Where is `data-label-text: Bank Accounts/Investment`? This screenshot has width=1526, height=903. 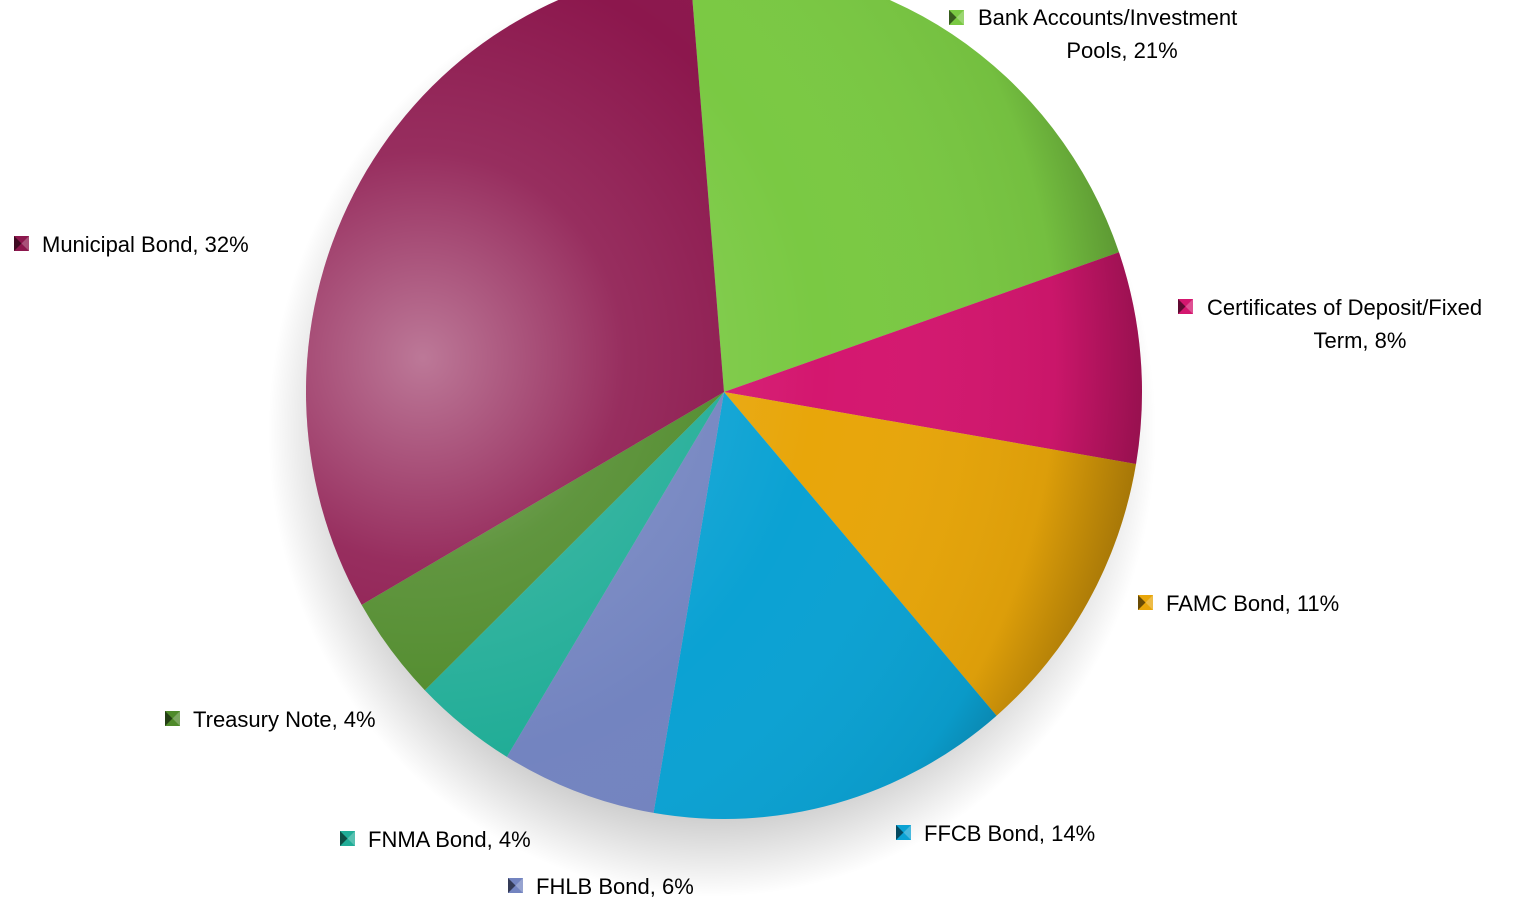 data-label-text: Bank Accounts/Investment is located at coordinates (1107, 17).